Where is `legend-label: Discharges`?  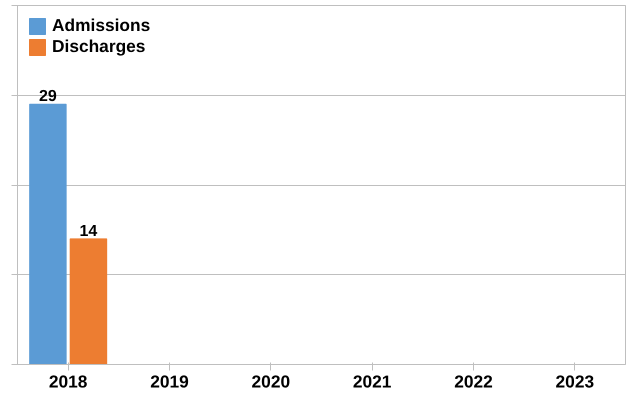 legend-label: Discharges is located at coordinates (99, 46).